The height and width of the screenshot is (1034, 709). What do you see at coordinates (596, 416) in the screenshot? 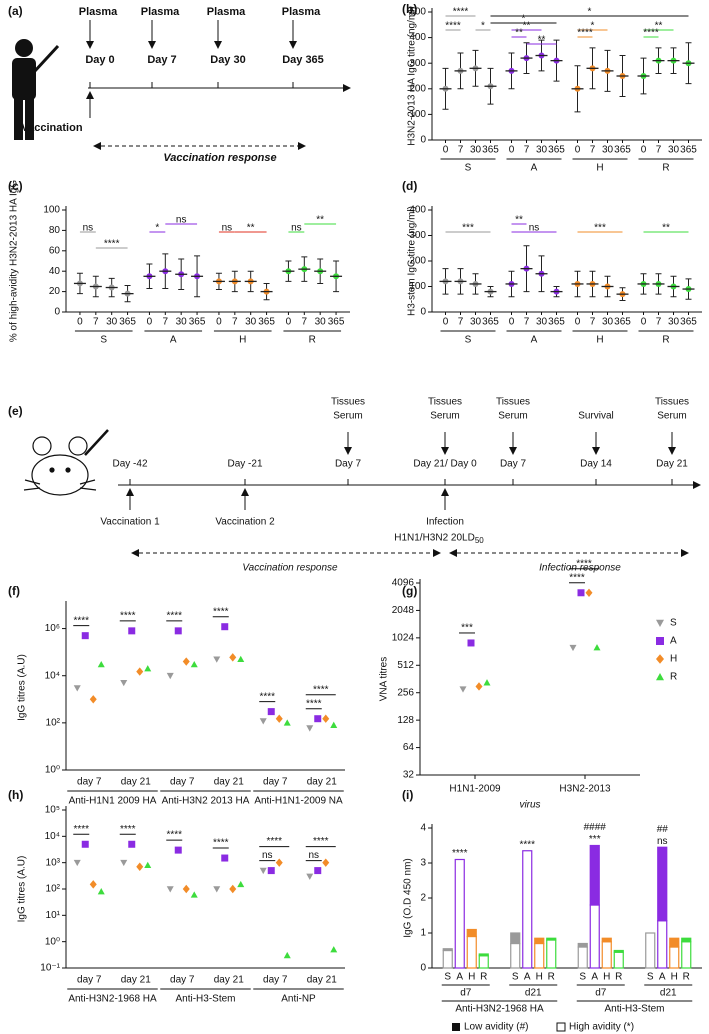
I see `sample-label: Survival` at bounding box center [596, 416].